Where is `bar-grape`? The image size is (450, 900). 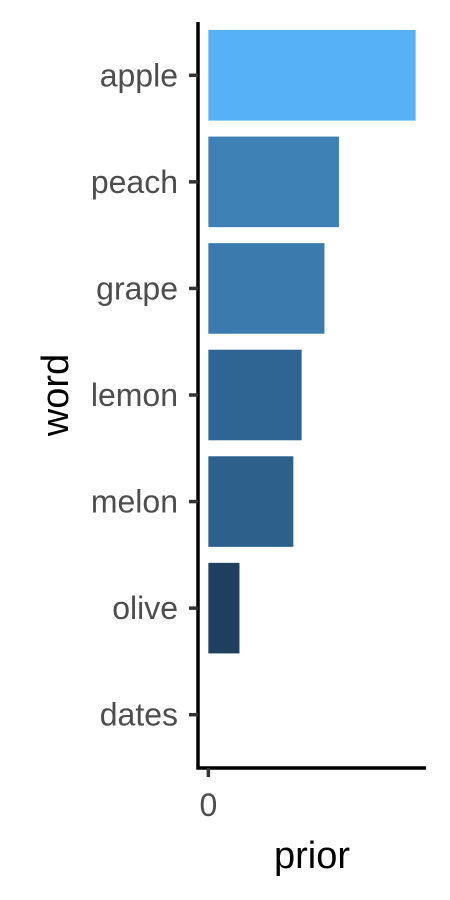 bar-grape is located at coordinates (266, 288).